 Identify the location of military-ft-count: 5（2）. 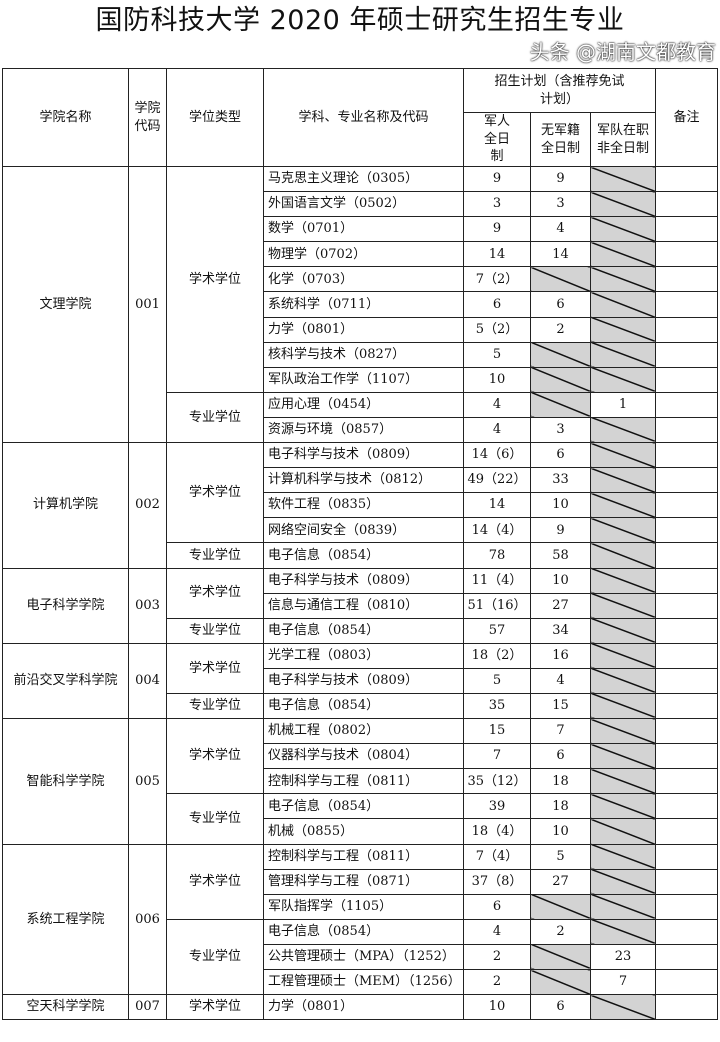
(497, 329).